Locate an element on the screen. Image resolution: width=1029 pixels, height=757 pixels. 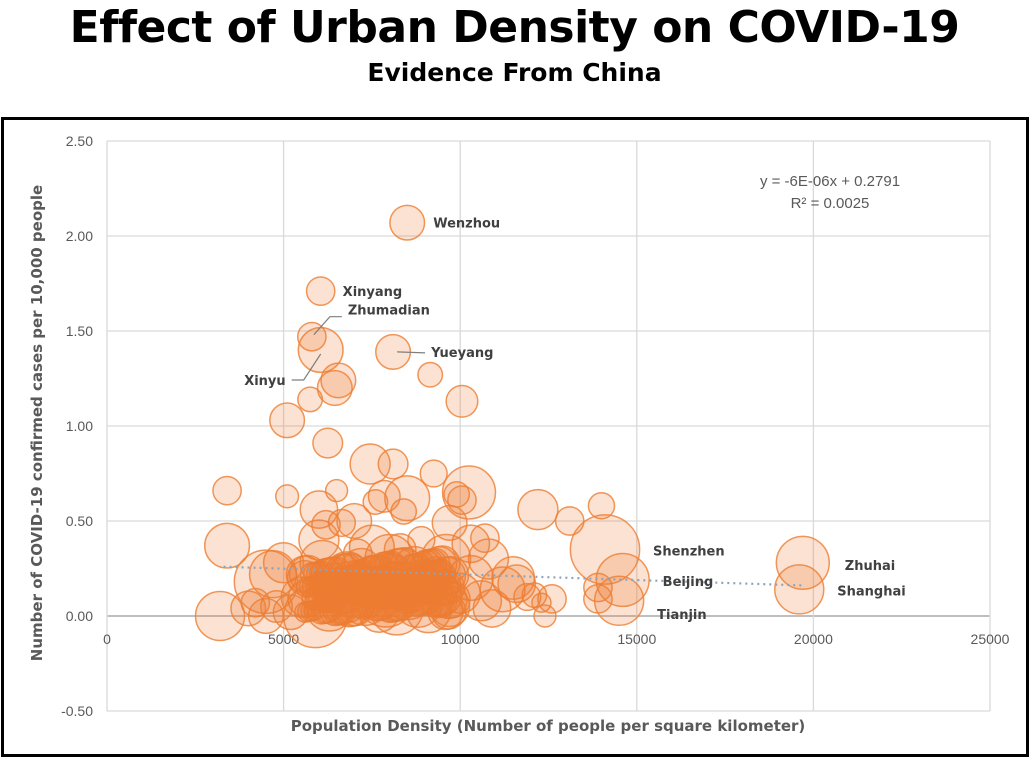
trendline-equation: y = -6E-06x + 0.2791 is located at coordinates (830, 181).